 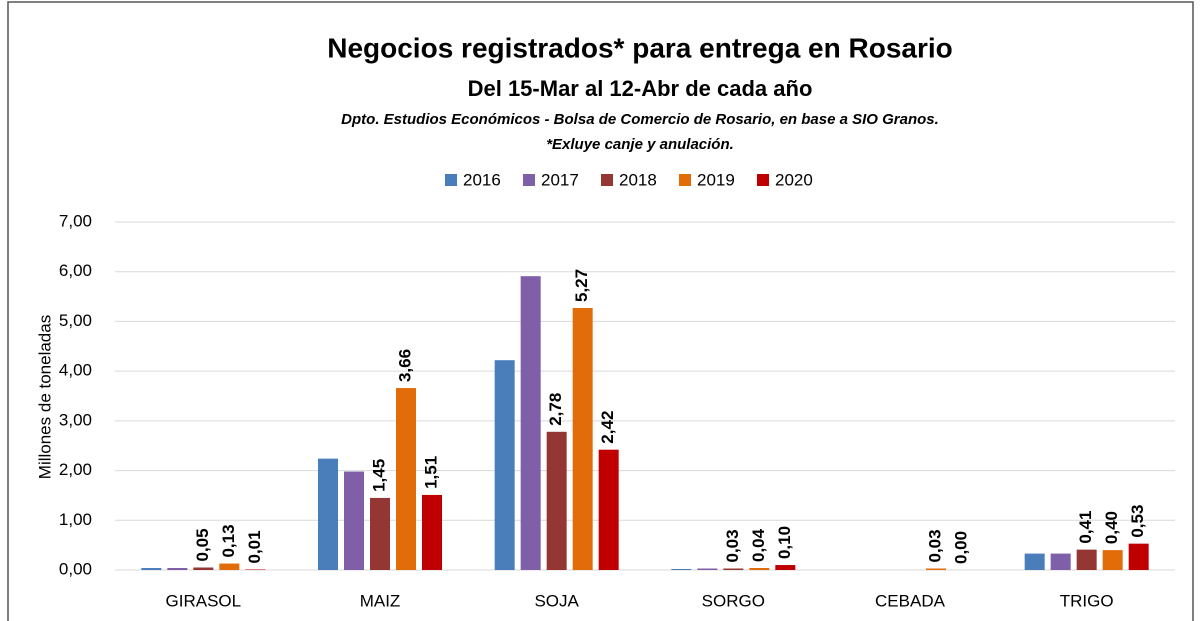 I want to click on y-axis-label: Millones de toneladas, so click(x=44, y=397).